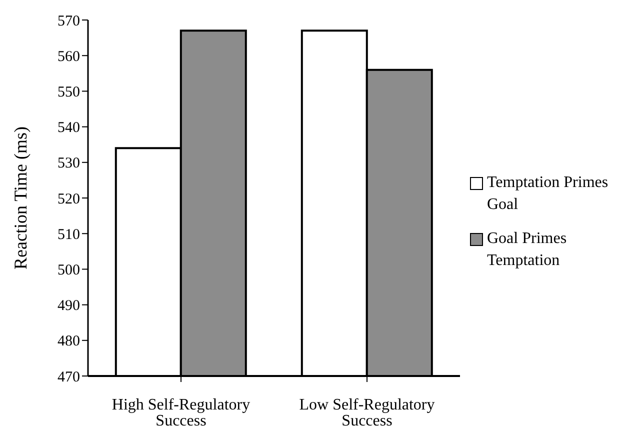 This screenshot has height=448, width=630. I want to click on x-tick-label: High Self-Regulatory Success, so click(181, 413).